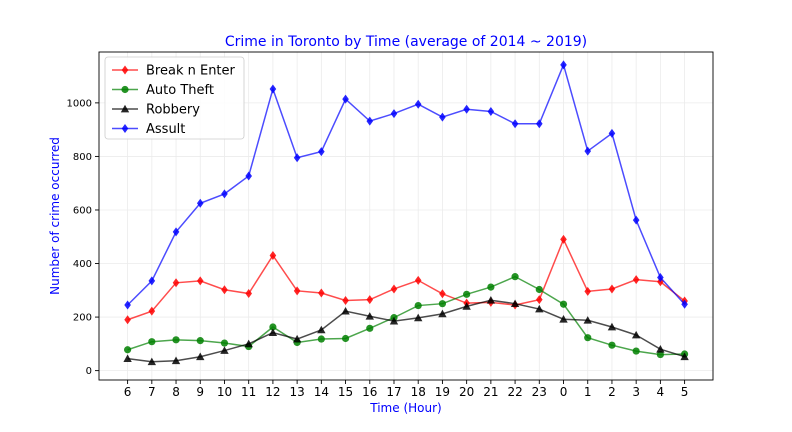 The width and height of the screenshot is (792, 432). What do you see at coordinates (564, 392) in the screenshot?
I see `x-tick-label: 0` at bounding box center [564, 392].